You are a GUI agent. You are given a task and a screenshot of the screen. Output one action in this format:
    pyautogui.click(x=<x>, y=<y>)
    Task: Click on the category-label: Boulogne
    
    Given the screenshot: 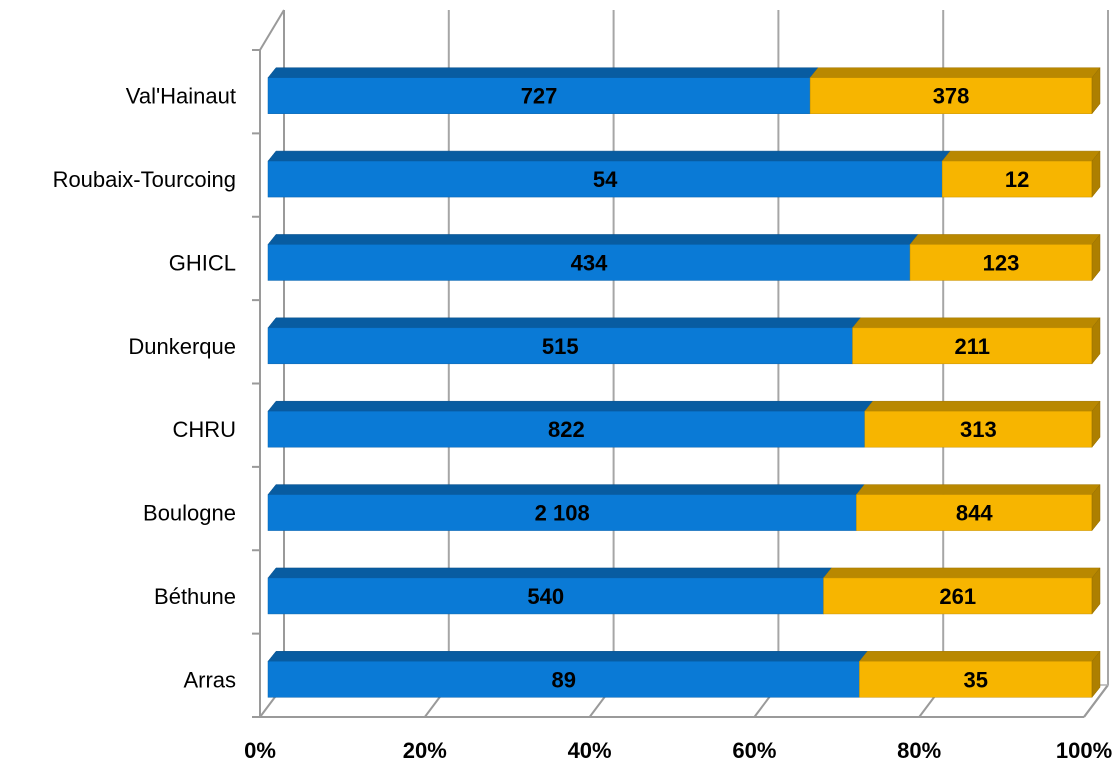 What is the action you would take?
    pyautogui.click(x=189, y=513)
    